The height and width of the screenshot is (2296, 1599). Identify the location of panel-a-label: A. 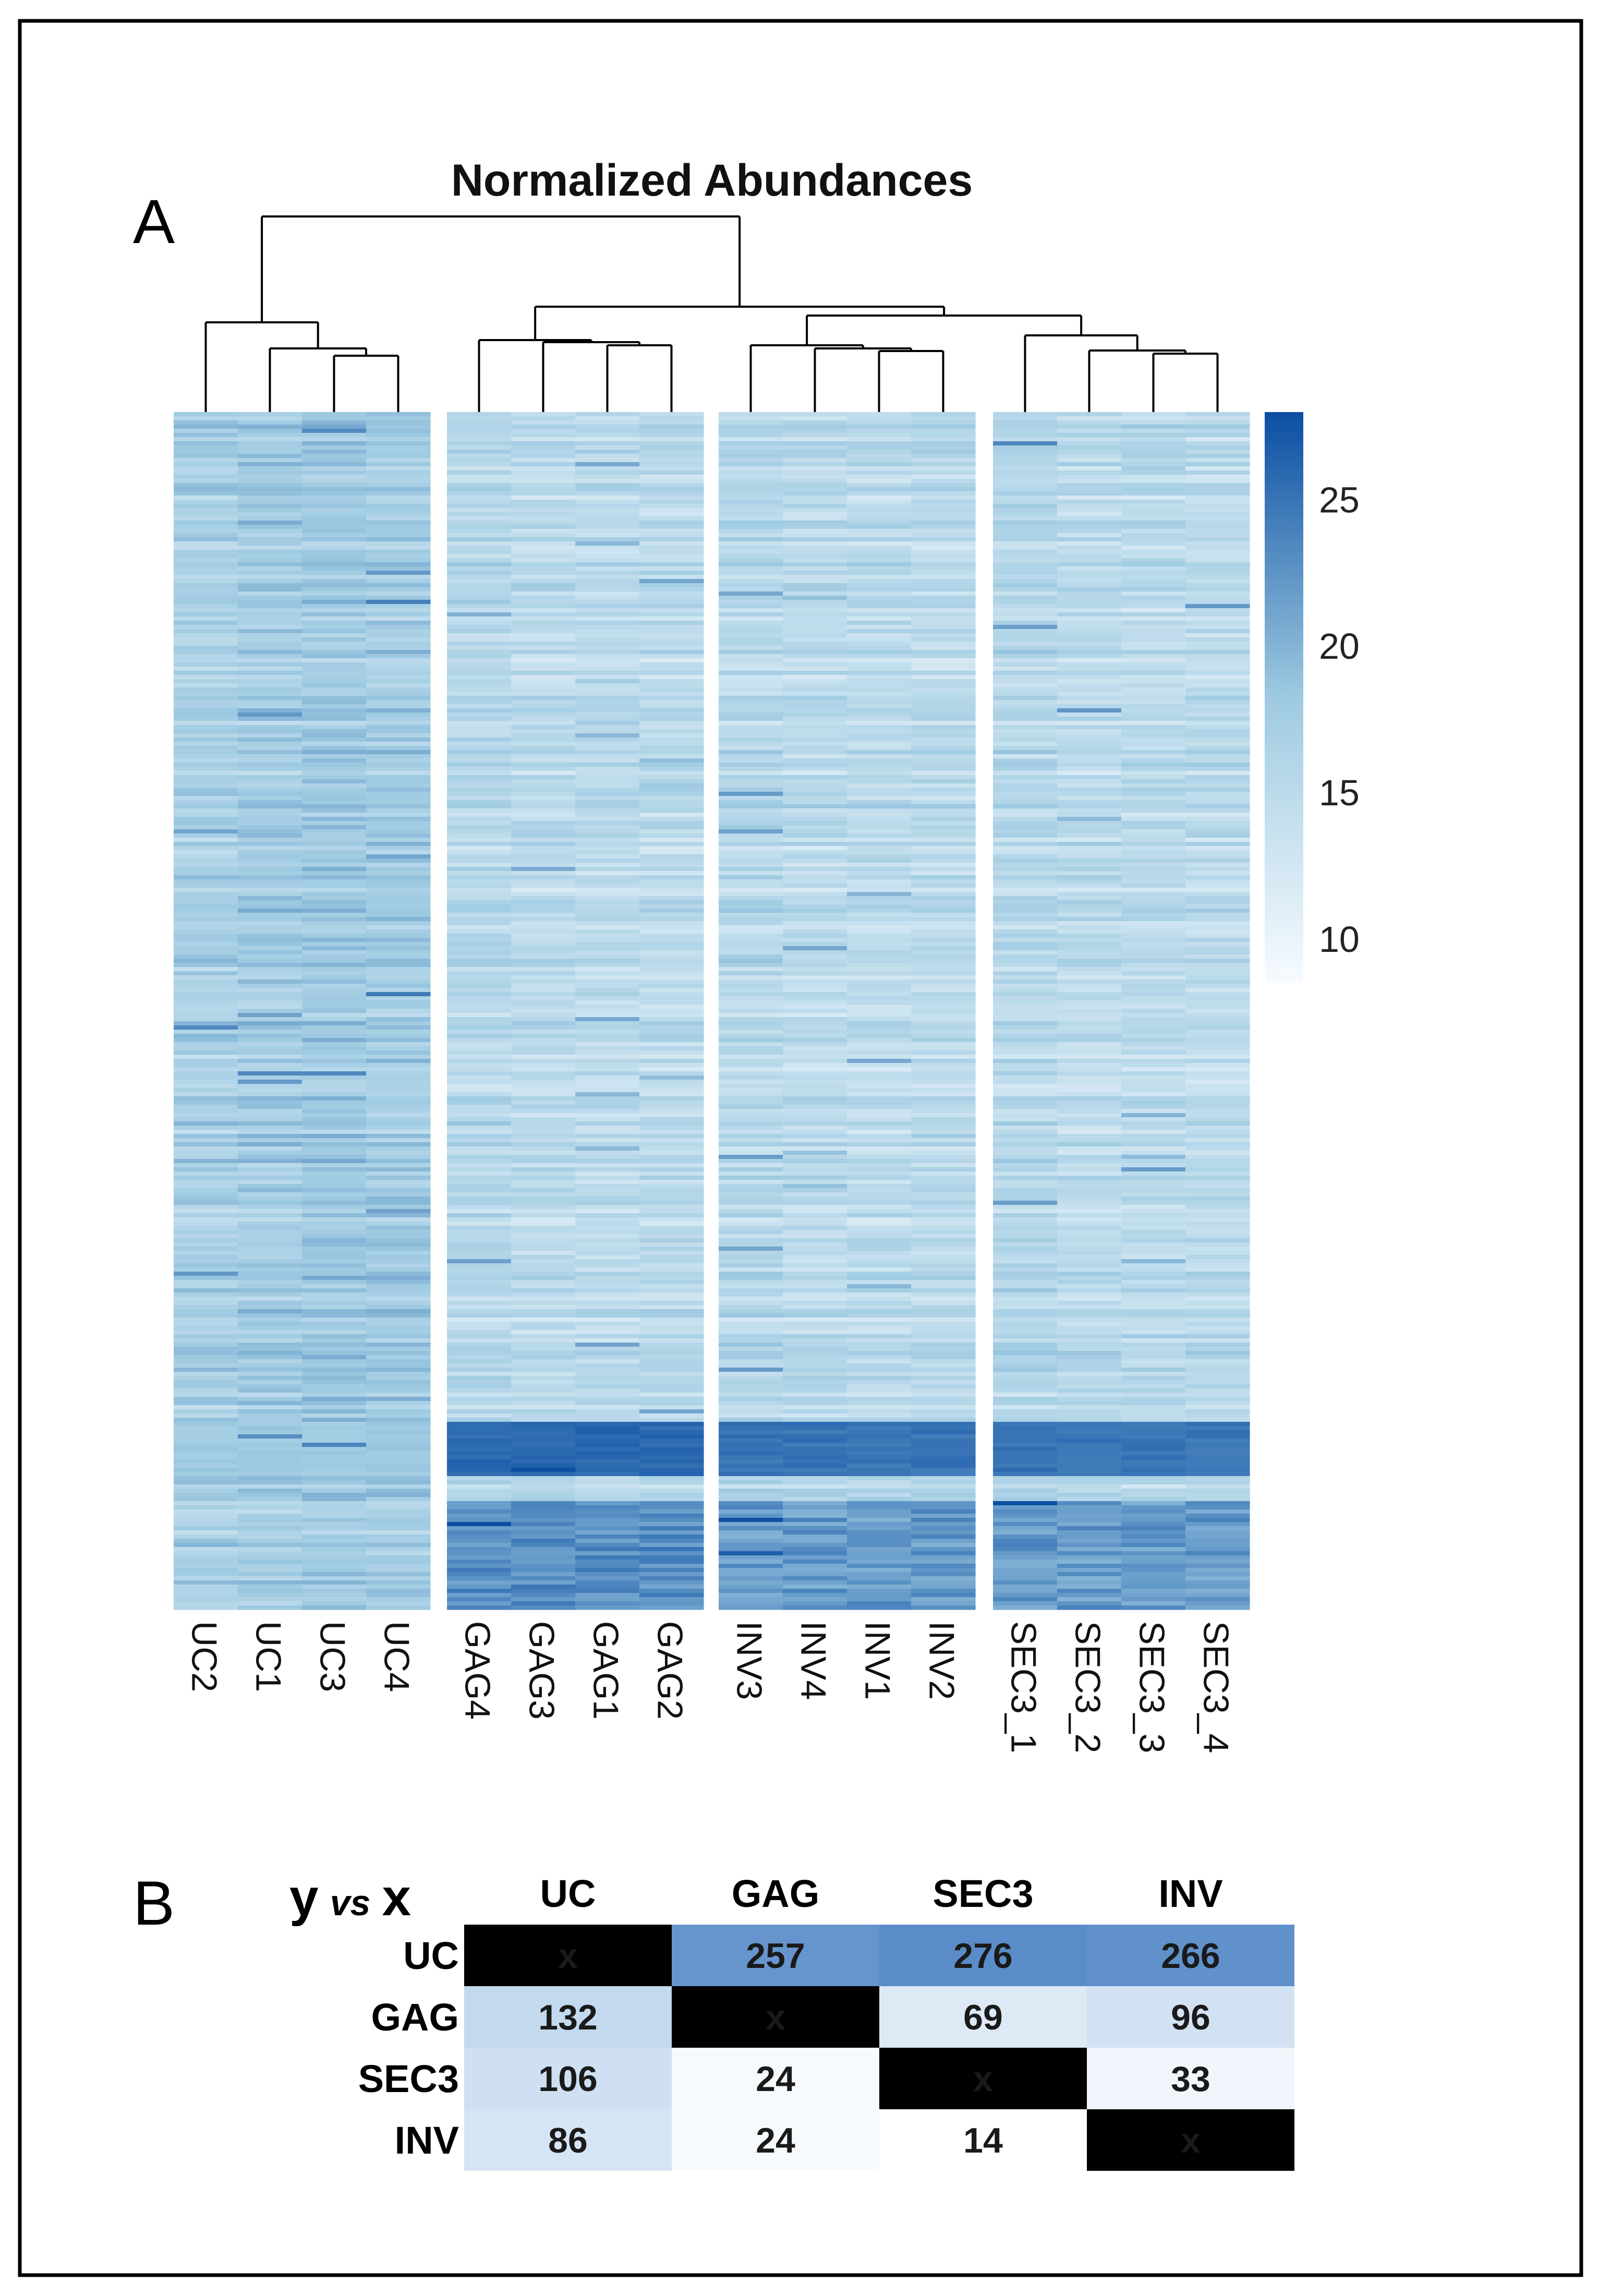
(154, 222).